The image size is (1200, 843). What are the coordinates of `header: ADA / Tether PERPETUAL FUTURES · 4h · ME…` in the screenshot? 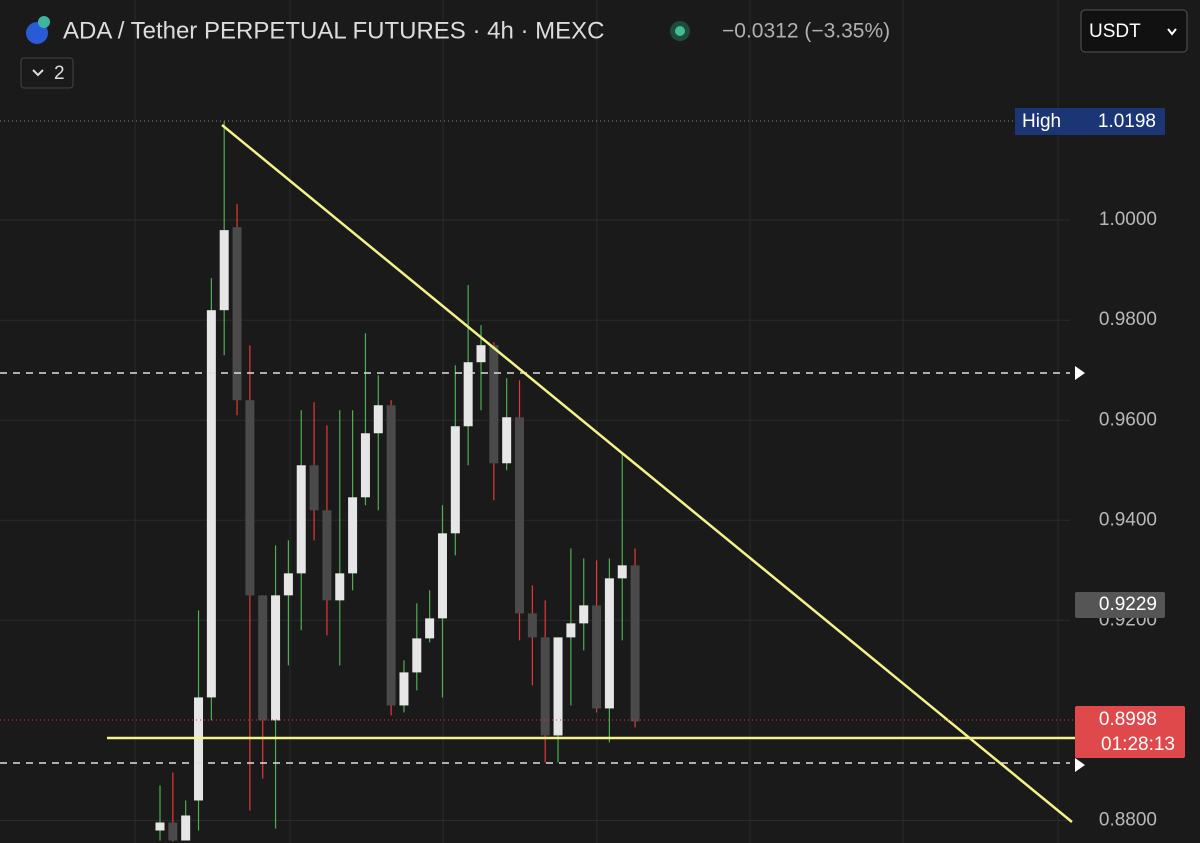 It's located at (604, 49).